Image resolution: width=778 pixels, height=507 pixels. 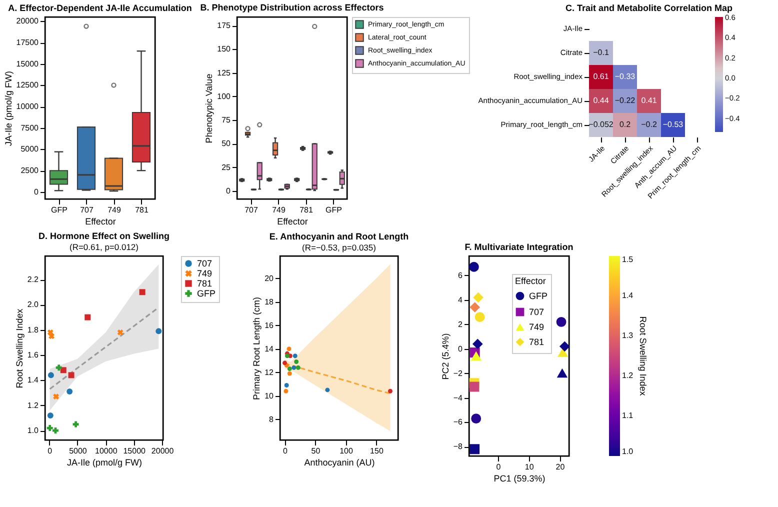 I want to click on legend-label: 707, so click(x=204, y=263).